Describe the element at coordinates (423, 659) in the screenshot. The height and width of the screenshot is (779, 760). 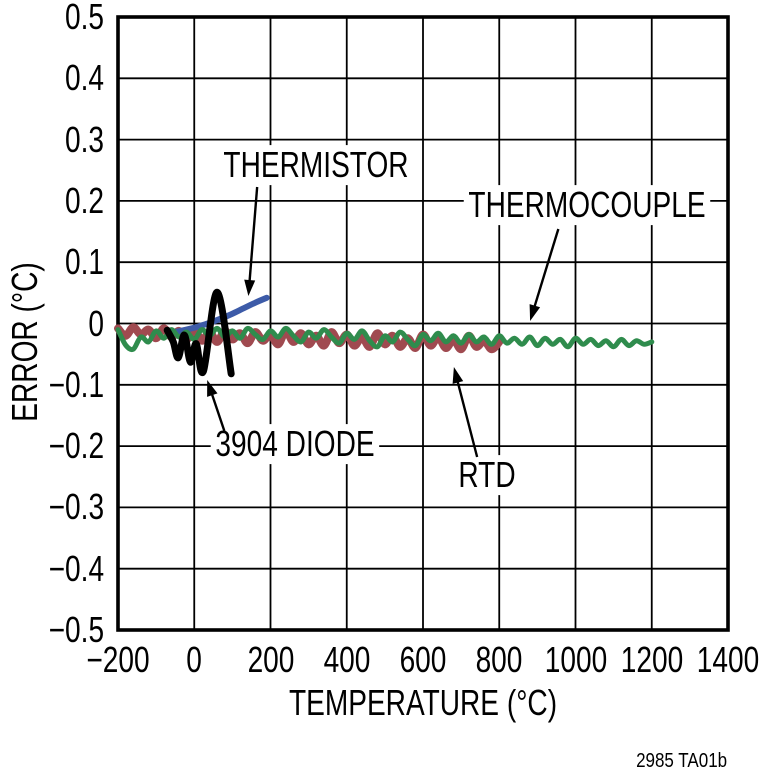
I see `x-tick-label: 600` at that location.